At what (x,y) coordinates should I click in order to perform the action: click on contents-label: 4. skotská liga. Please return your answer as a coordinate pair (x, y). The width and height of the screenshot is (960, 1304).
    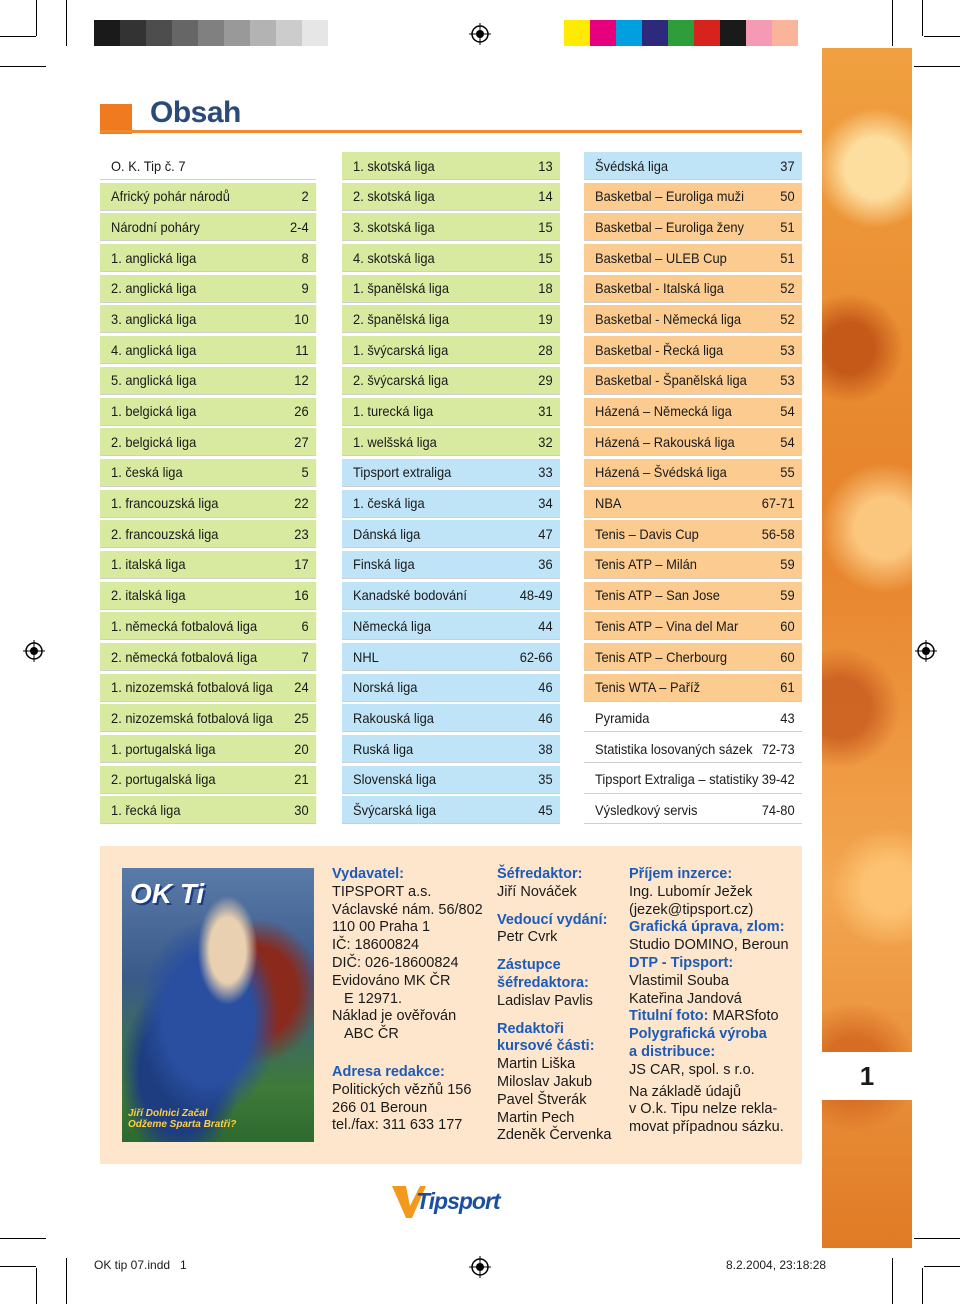
    Looking at the image, I should click on (394, 257).